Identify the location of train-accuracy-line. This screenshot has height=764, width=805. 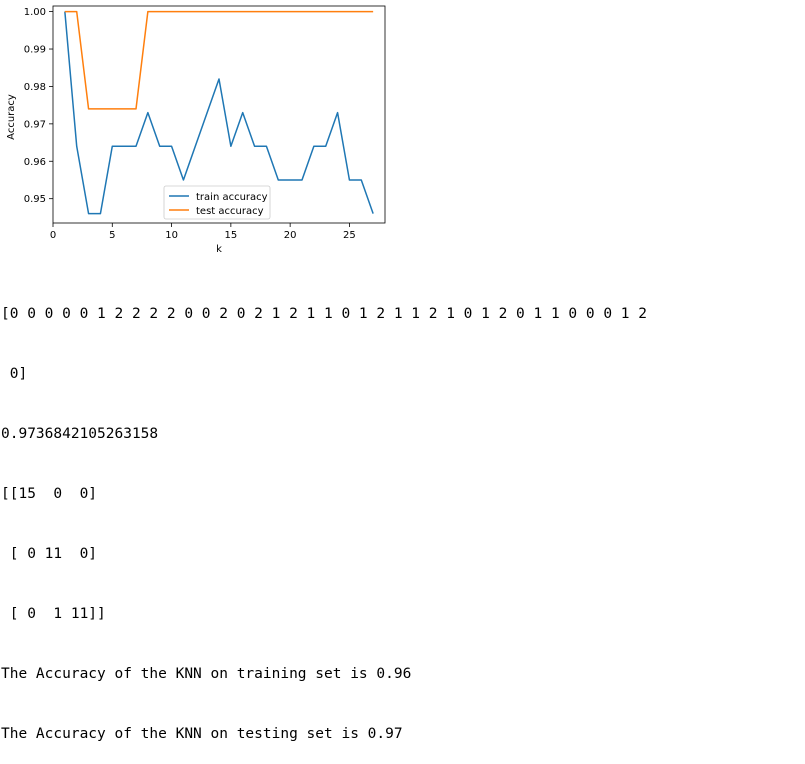
(219, 113).